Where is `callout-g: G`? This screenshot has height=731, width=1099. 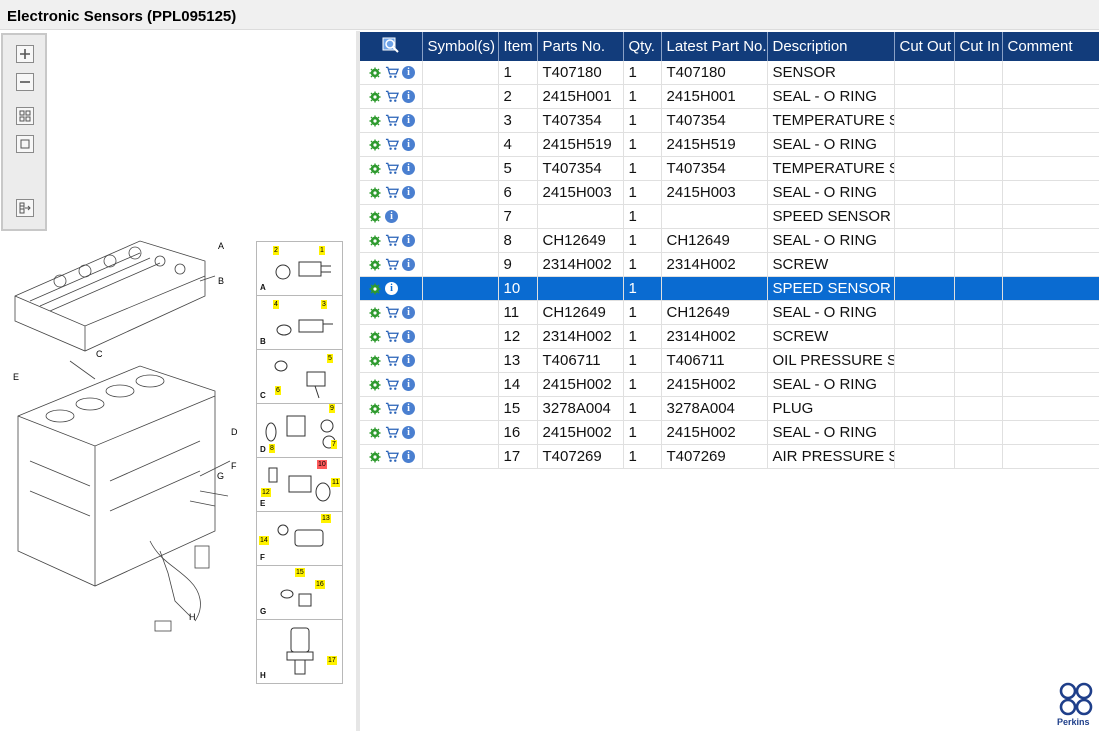
callout-g: G is located at coordinates (221, 476).